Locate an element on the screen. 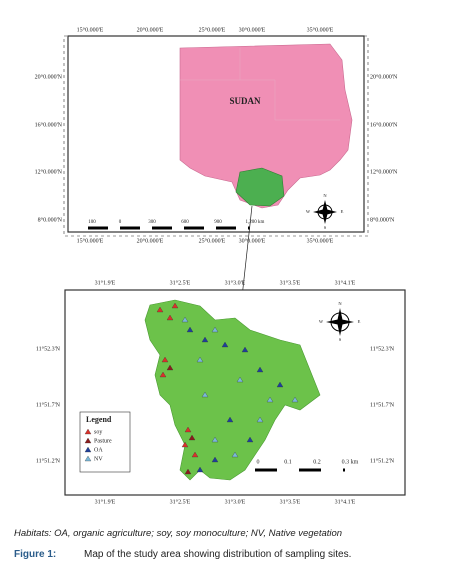 The height and width of the screenshot is (578, 462). figure-label: Figure 1: is located at coordinates (35, 554).